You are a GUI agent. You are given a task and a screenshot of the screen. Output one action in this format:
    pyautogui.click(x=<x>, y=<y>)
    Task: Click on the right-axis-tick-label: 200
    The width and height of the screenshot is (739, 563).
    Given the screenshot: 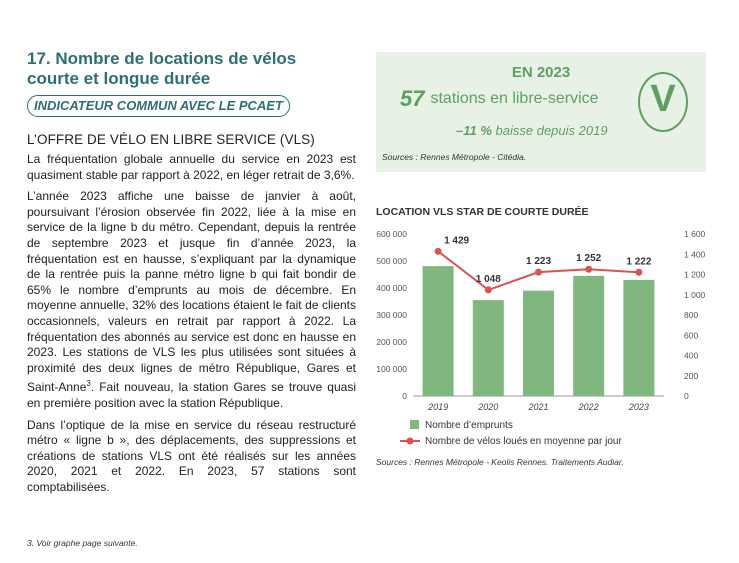 What is the action you would take?
    pyautogui.click(x=691, y=376)
    